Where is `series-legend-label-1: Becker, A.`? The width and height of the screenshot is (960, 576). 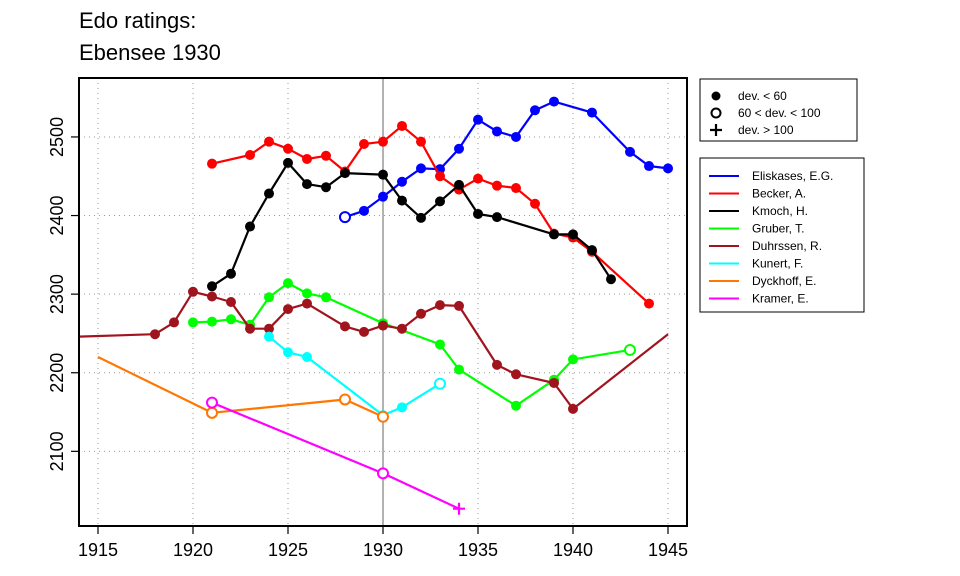
series-legend-label-1: Becker, A. is located at coordinates (779, 194).